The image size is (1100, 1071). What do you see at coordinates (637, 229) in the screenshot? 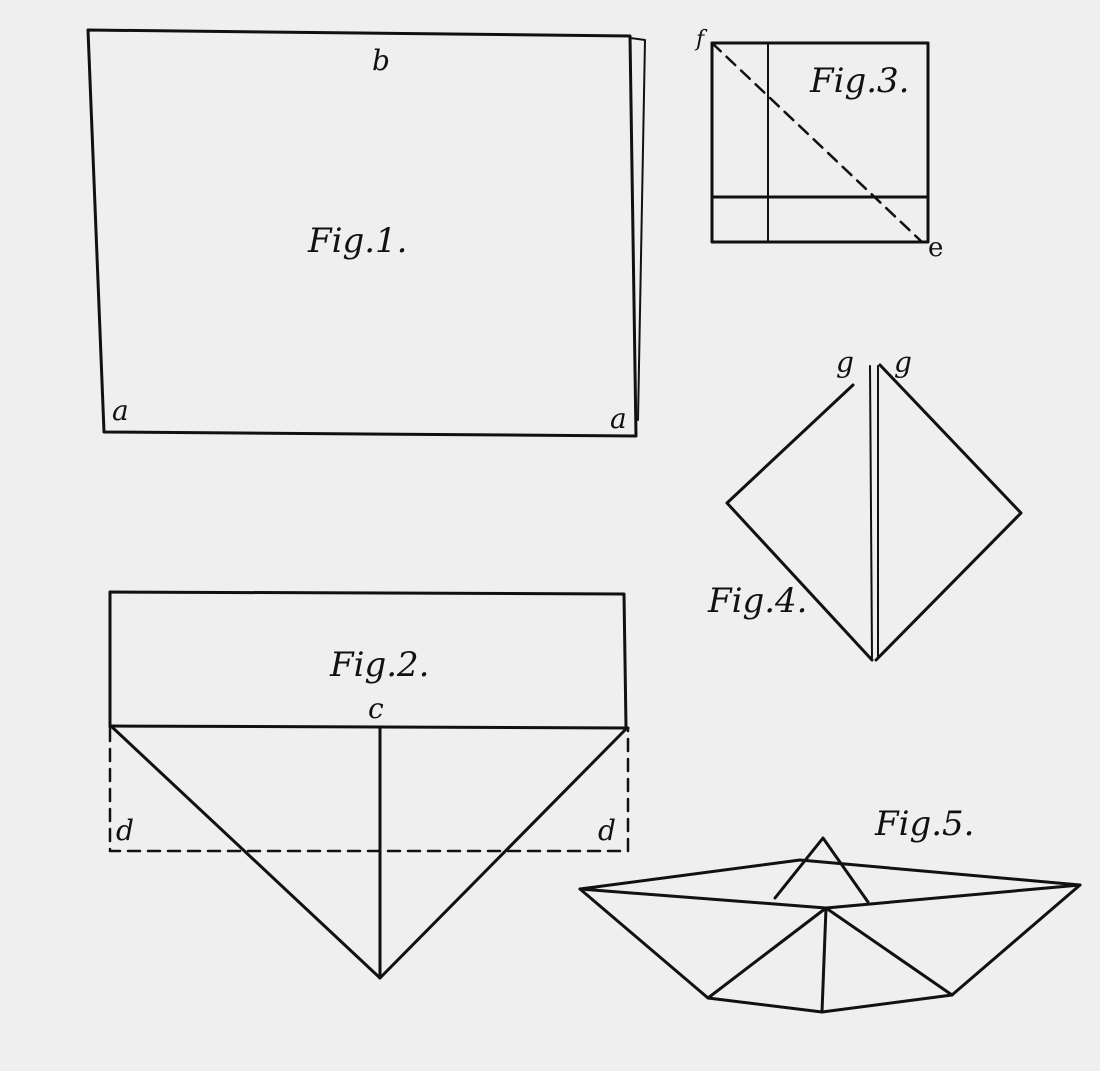
I see `fig1-back-layer-edge` at bounding box center [637, 229].